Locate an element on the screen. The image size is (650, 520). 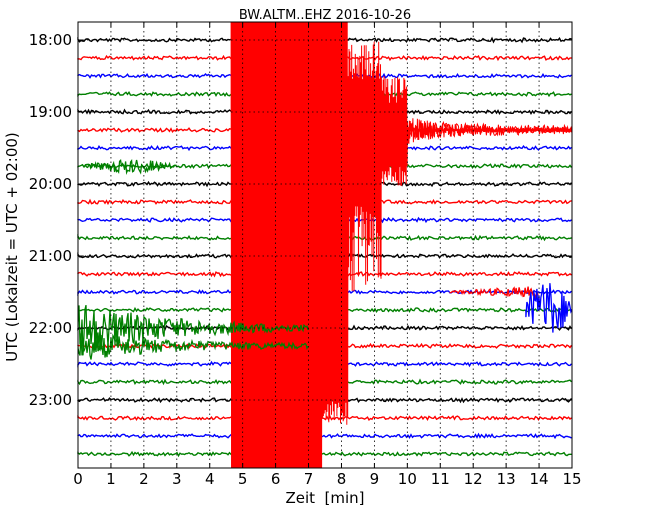
x-tick-label: 9 is located at coordinates (375, 479).